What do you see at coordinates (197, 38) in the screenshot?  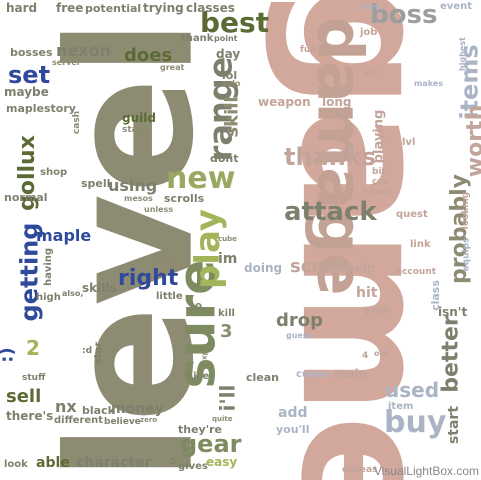 I see `word-thank: thank` at bounding box center [197, 38].